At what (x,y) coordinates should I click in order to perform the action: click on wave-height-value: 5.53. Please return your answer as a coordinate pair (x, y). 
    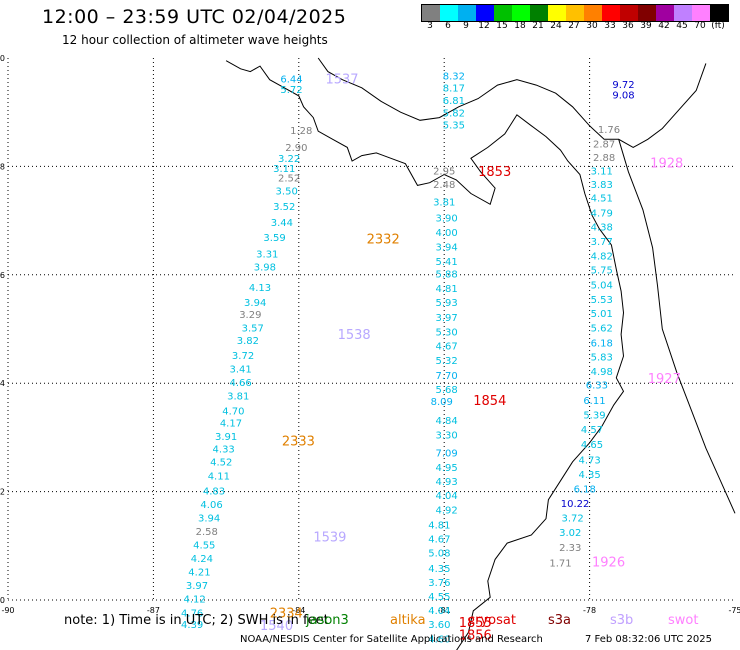
    Looking at the image, I should click on (602, 300).